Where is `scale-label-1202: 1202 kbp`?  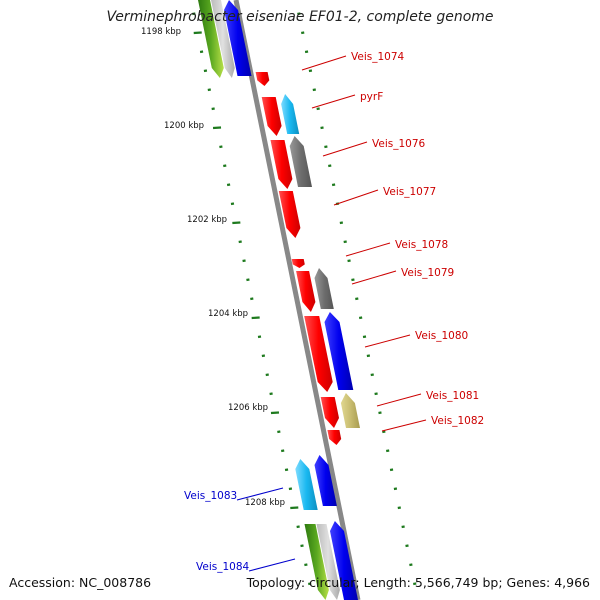 scale-label-1202: 1202 kbp is located at coordinates (207, 220).